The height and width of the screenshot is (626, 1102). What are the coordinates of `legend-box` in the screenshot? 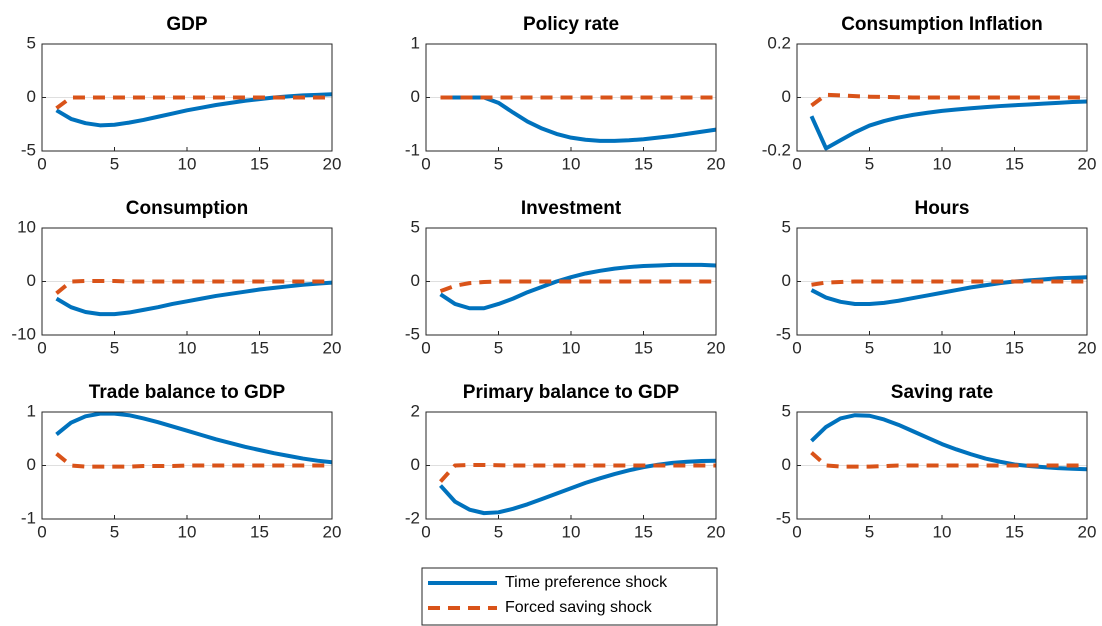 It's located at (569, 596).